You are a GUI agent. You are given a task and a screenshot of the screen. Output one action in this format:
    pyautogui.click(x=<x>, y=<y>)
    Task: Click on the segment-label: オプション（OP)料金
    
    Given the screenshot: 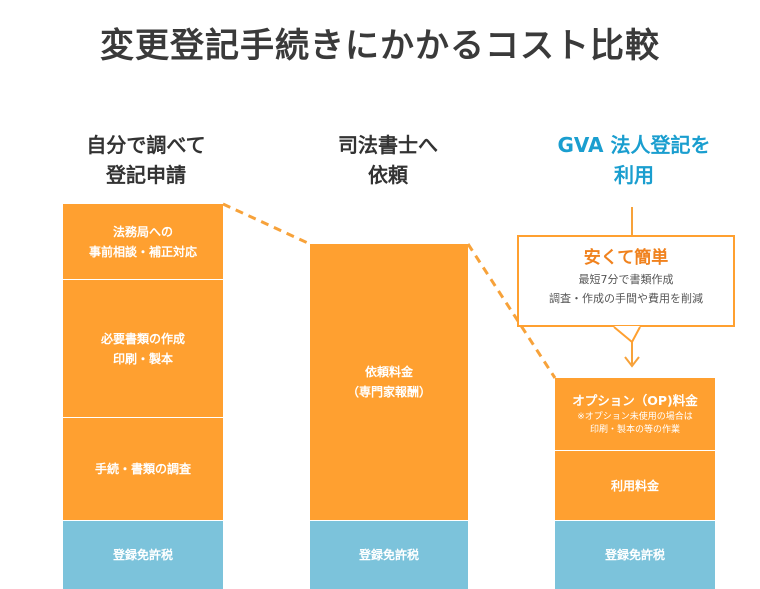 What is the action you would take?
    pyautogui.click(x=635, y=400)
    